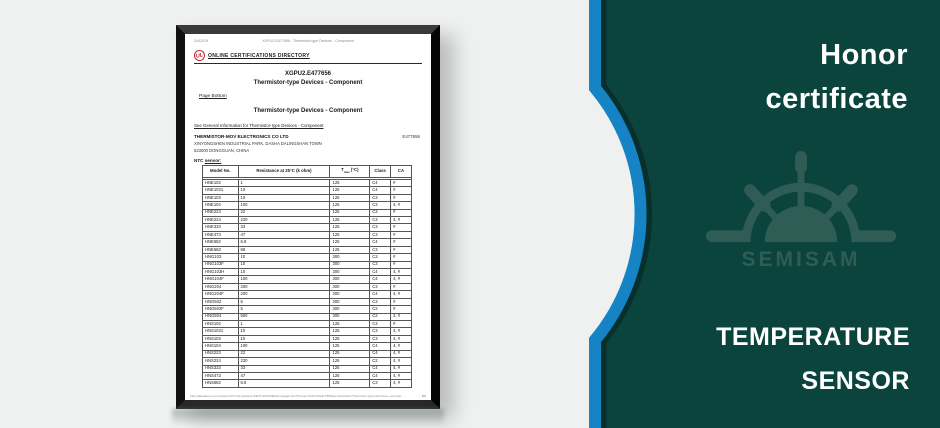  Describe the element at coordinates (307, 272) in the screenshot. I see `table-row: HNG103H 10 300 C4 4, #` at that location.